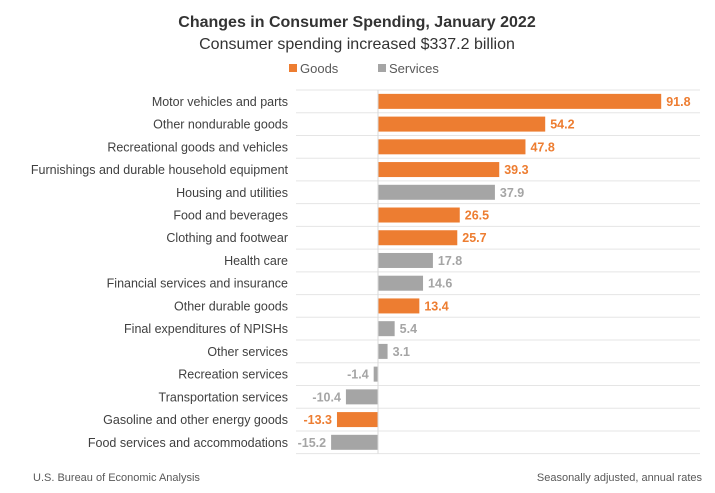 The width and height of the screenshot is (715, 493). Describe the element at coordinates (436, 306) in the screenshot. I see `data-label: 13.4` at that location.